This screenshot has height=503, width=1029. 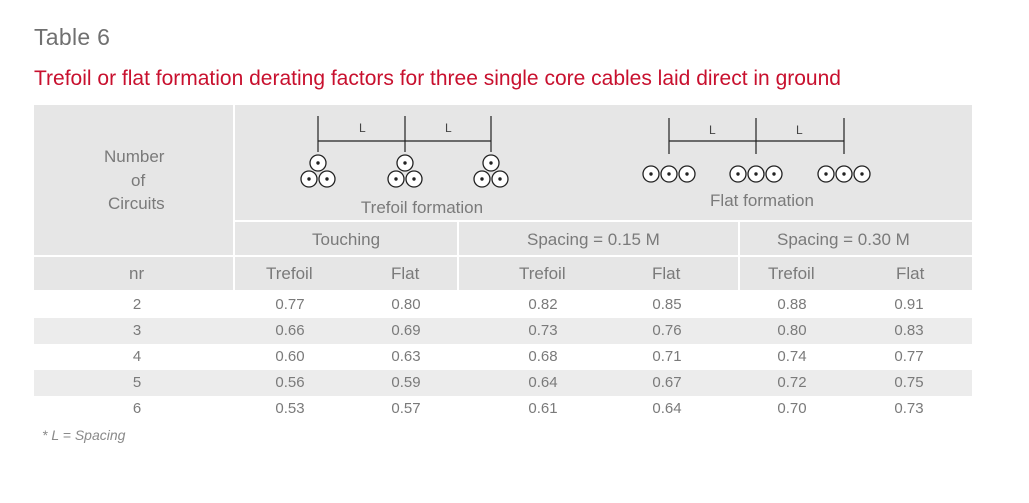 What do you see at coordinates (792, 356) in the screenshot?
I see `table-cell-value: 0.74` at bounding box center [792, 356].